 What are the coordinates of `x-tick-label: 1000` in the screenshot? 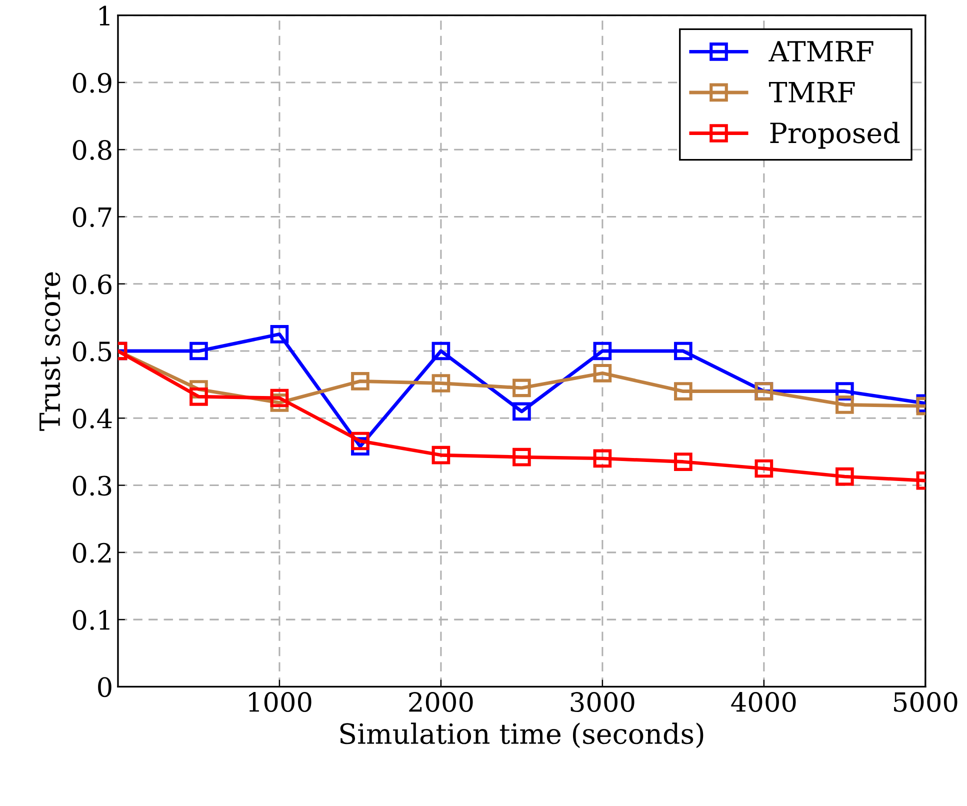 It's located at (280, 702).